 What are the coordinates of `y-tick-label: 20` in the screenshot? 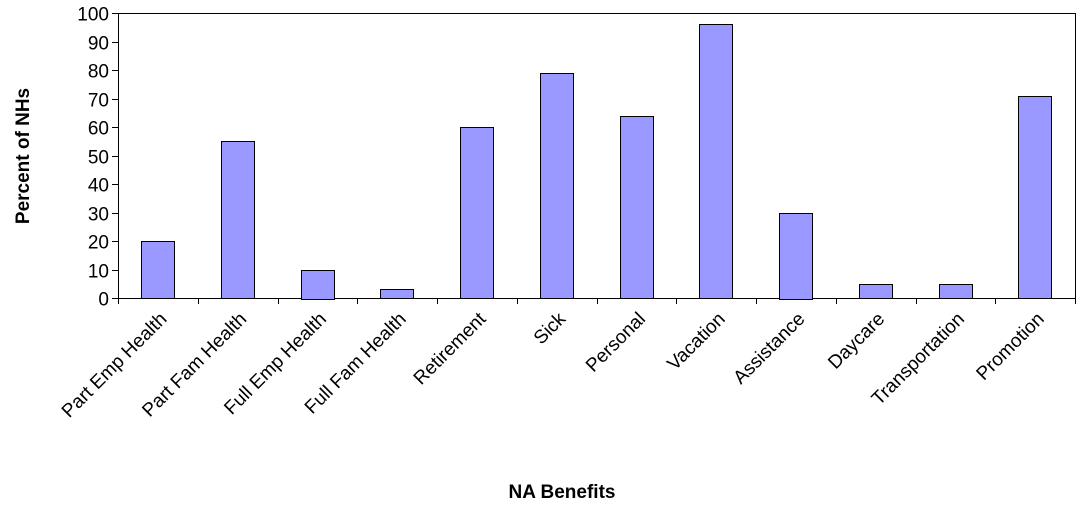 It's located at (98, 243).